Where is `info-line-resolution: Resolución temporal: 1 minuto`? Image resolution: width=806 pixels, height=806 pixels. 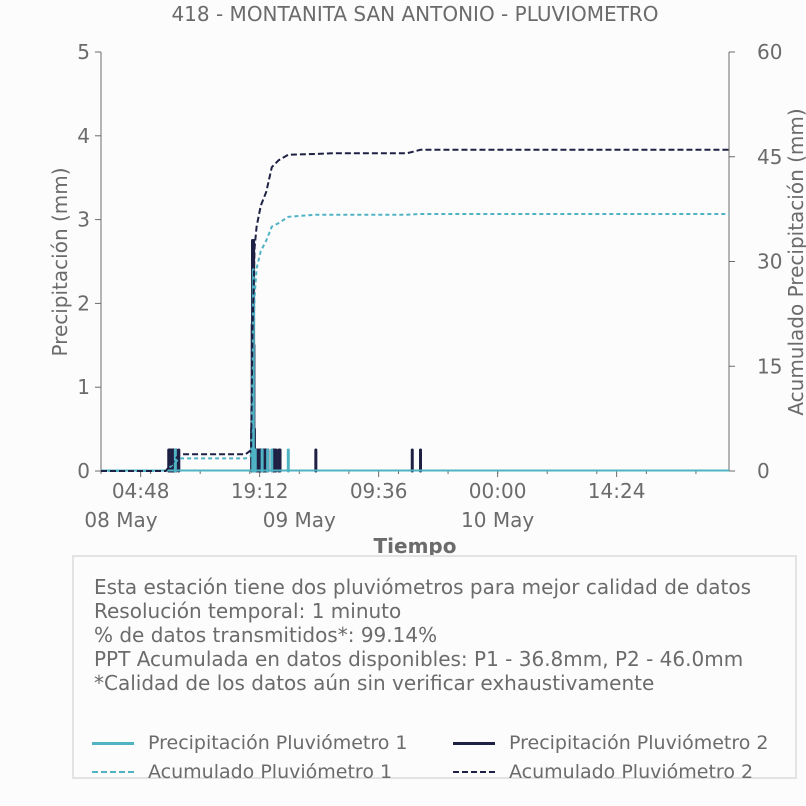
info-line-resolution: Resolución temporal: 1 minuto is located at coordinates (248, 611).